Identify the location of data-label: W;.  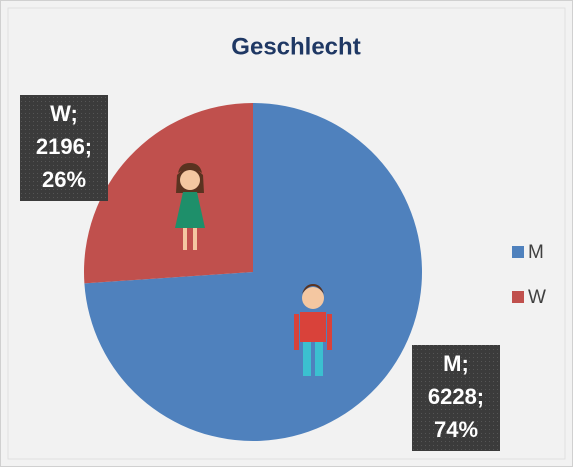
(64, 113).